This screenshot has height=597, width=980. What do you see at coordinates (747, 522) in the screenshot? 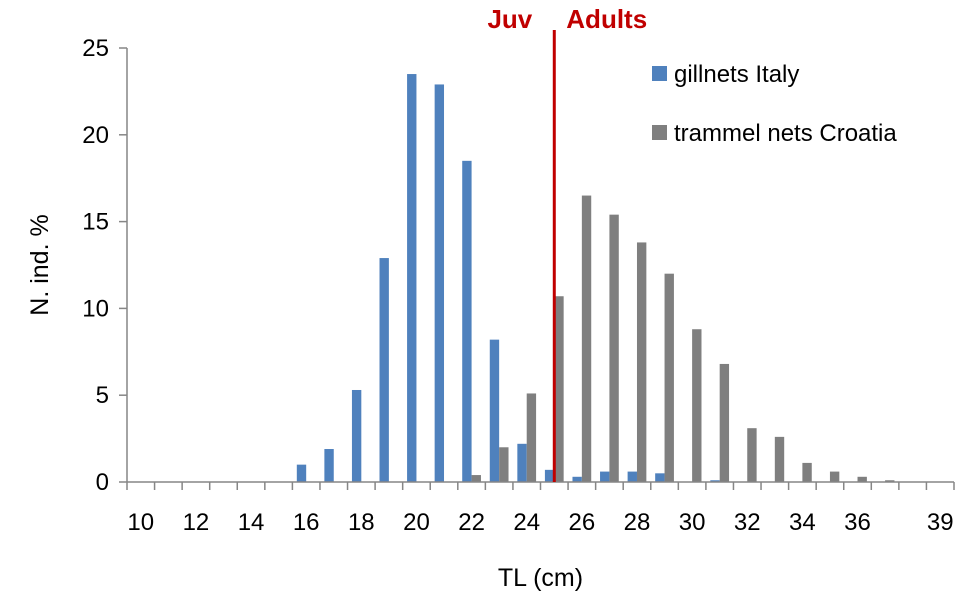
I see `x-tick-label: 32` at bounding box center [747, 522].